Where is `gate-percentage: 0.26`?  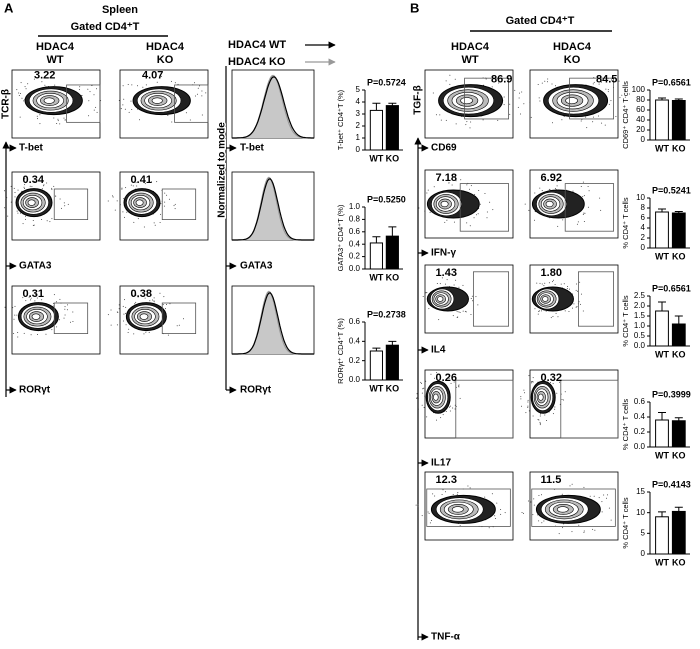 gate-percentage: 0.26 is located at coordinates (446, 378).